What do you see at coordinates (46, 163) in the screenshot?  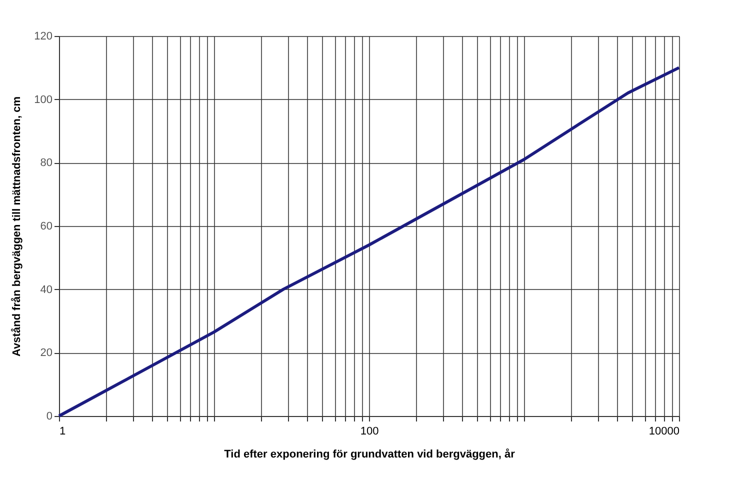 I see `y-tick-label: 80` at bounding box center [46, 163].